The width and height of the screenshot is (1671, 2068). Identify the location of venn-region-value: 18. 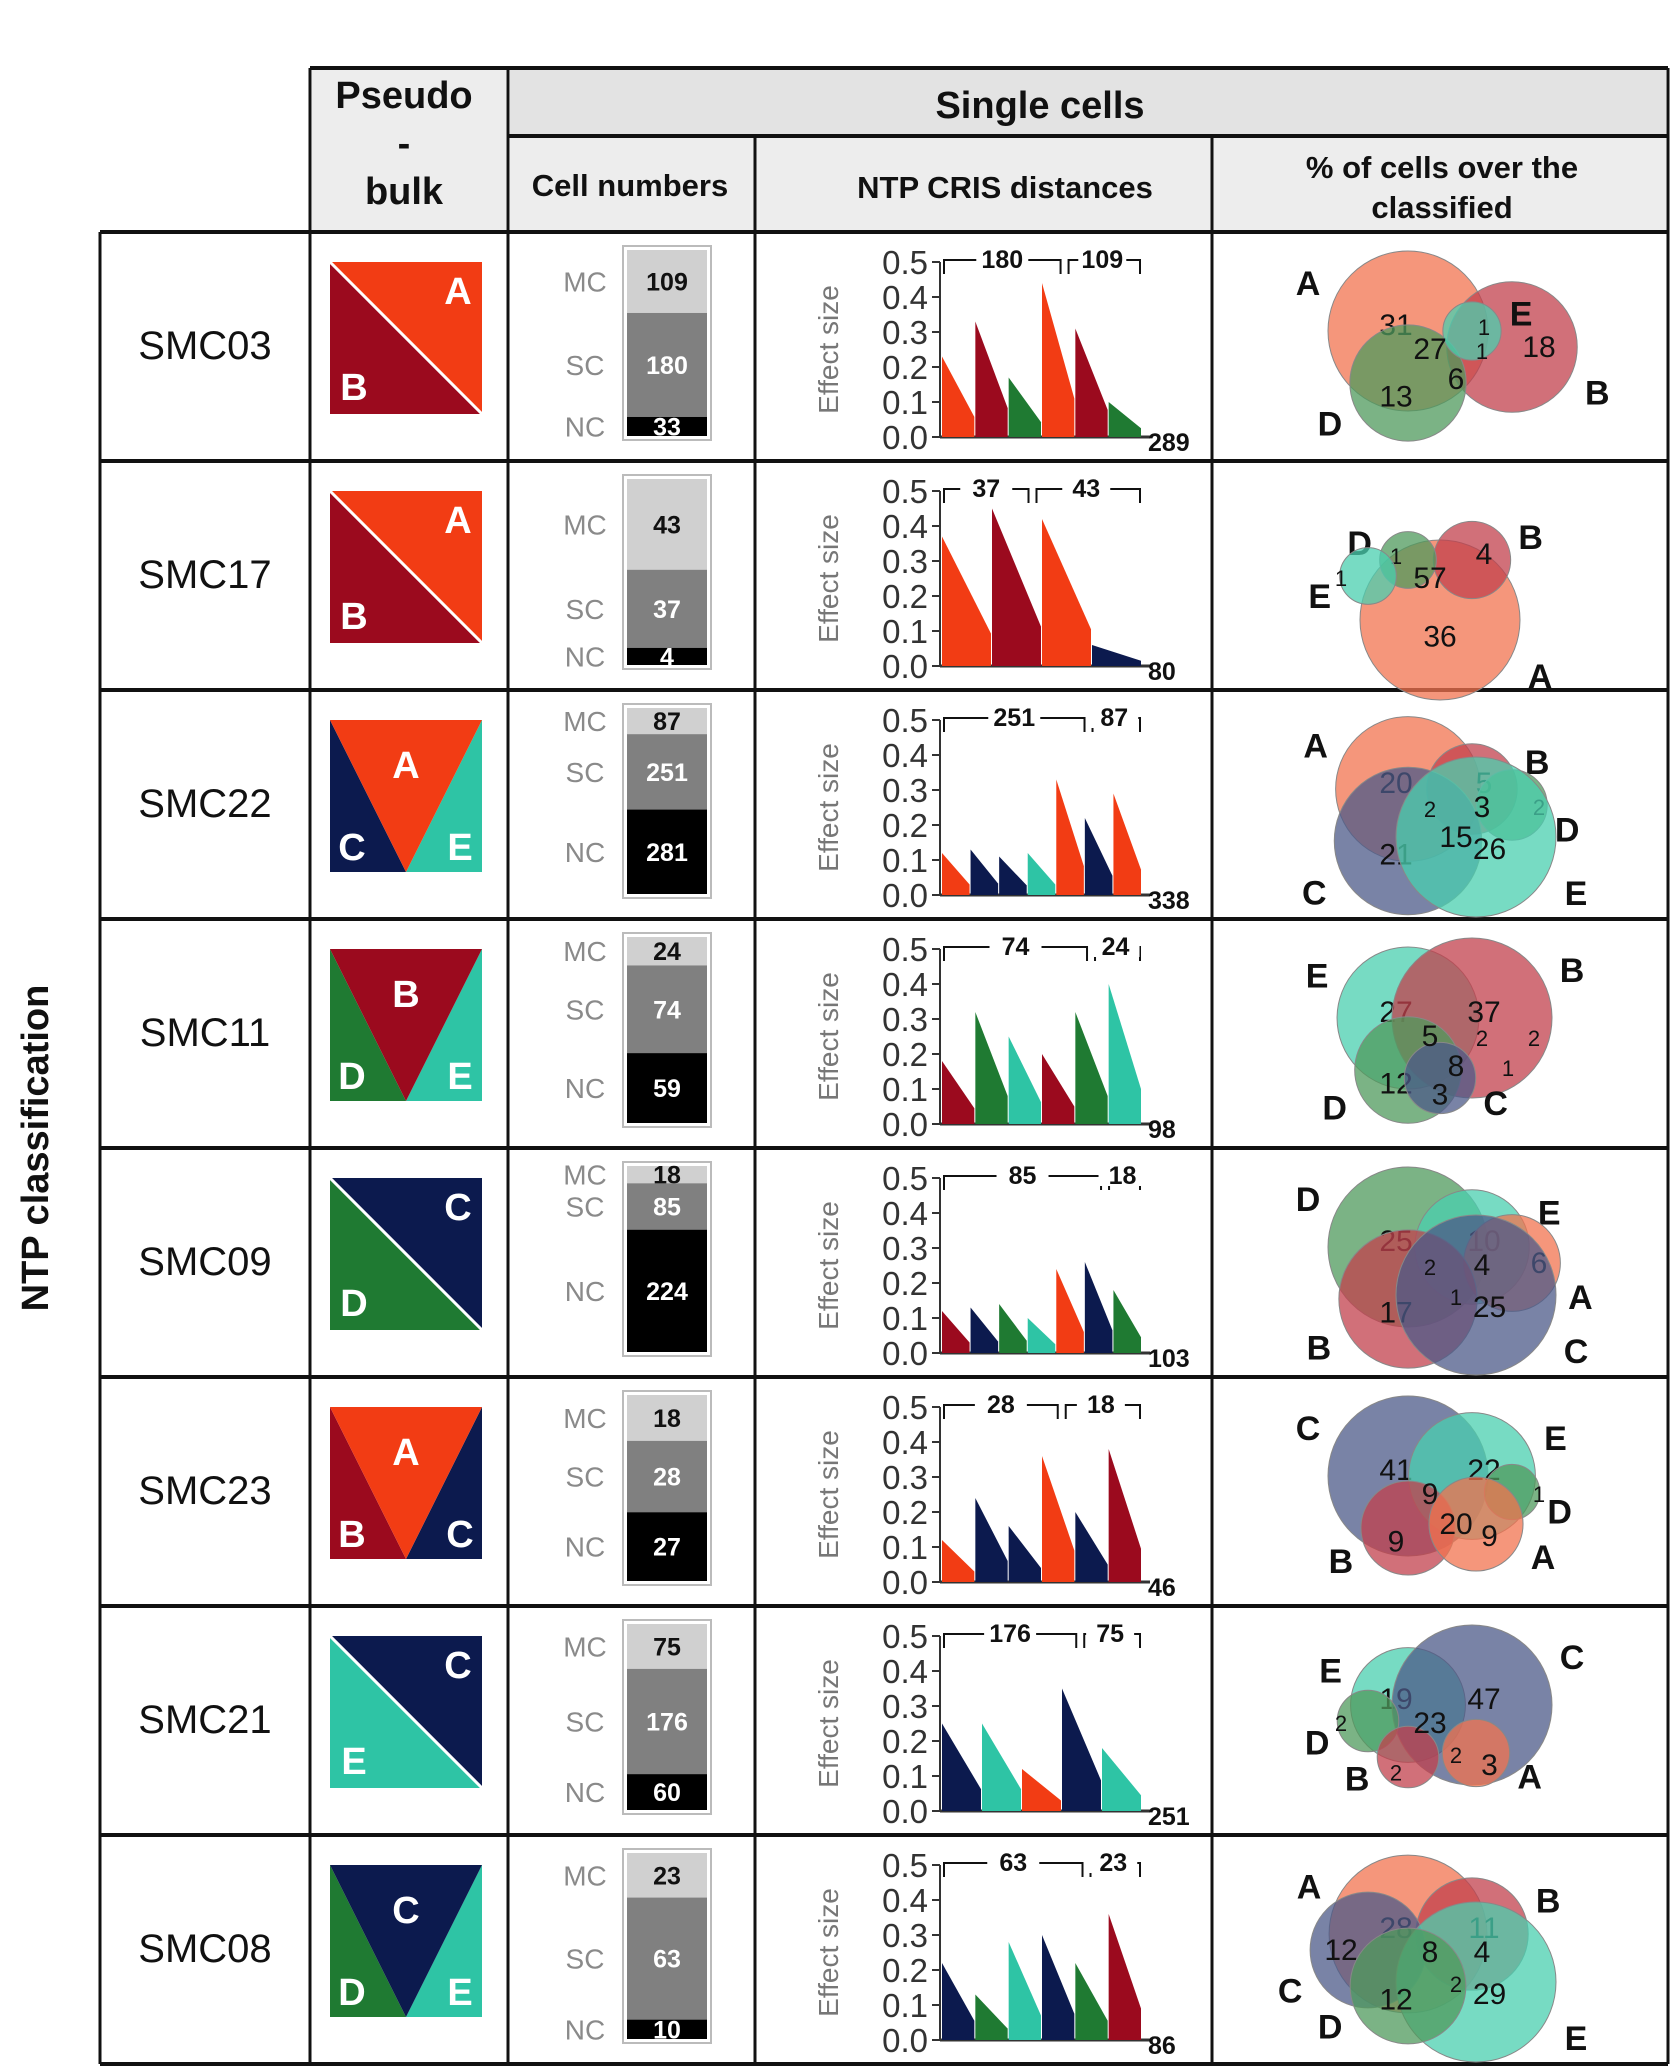
(1538, 347).